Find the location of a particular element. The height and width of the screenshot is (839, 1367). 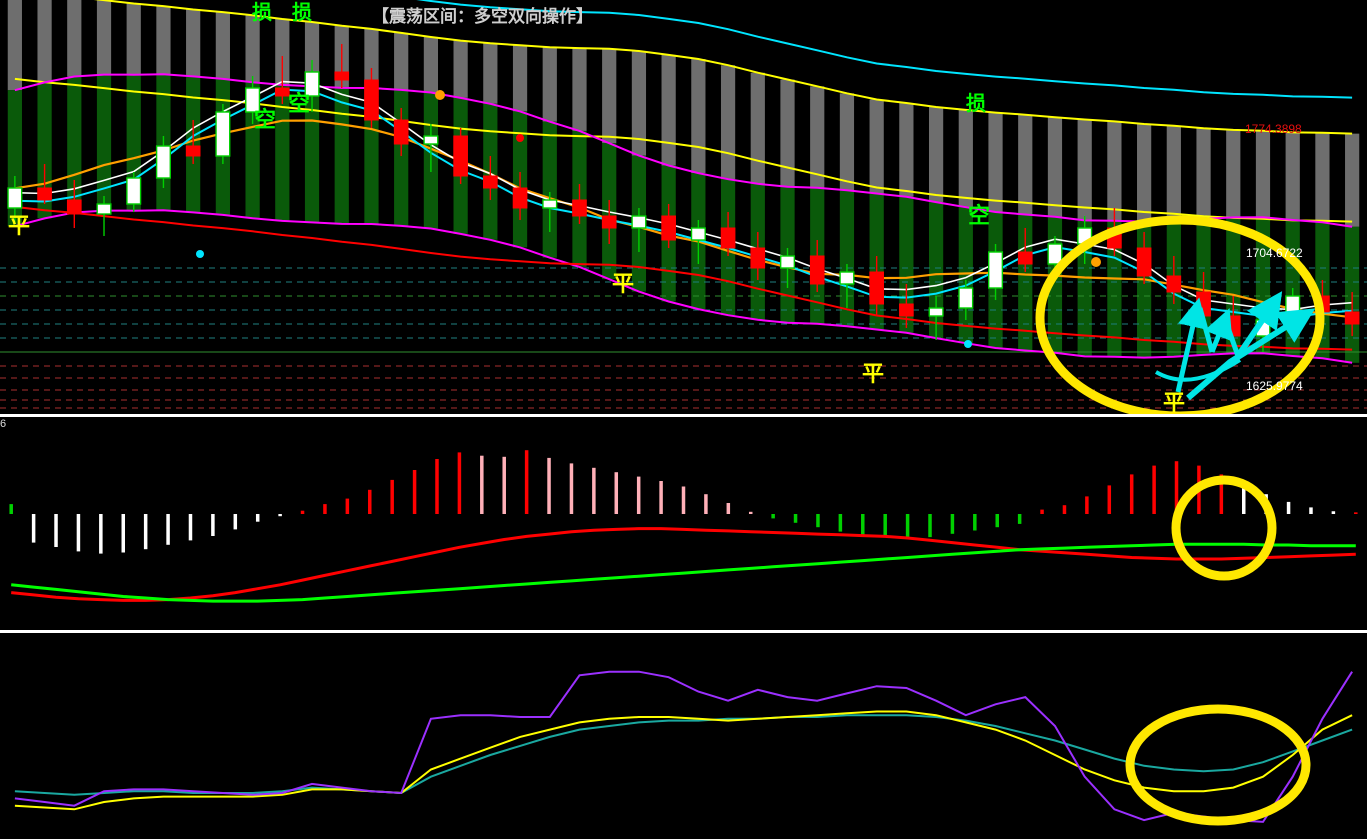

macd-dif-line is located at coordinates (683, 564).